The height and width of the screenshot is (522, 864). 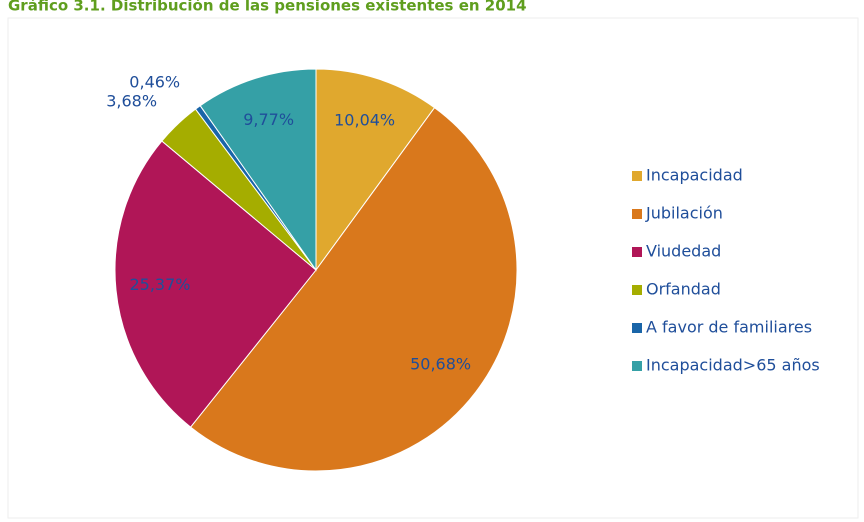 What do you see at coordinates (683, 289) in the screenshot?
I see `legend-label: Orfandad` at bounding box center [683, 289].